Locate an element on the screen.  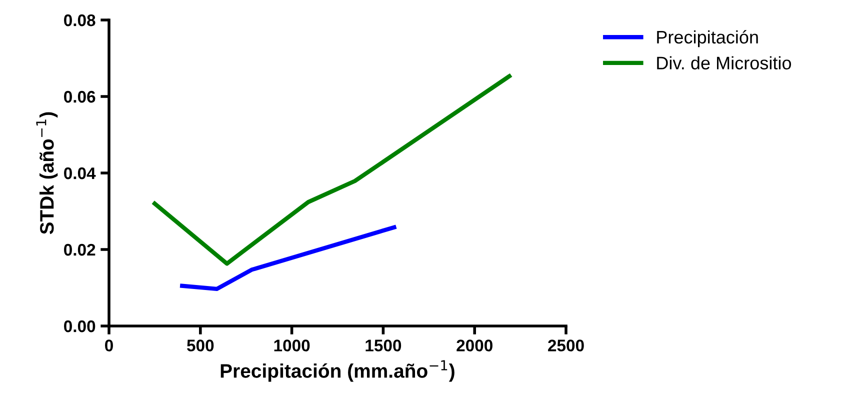
x-tick-label: 1000 is located at coordinates (292, 346).